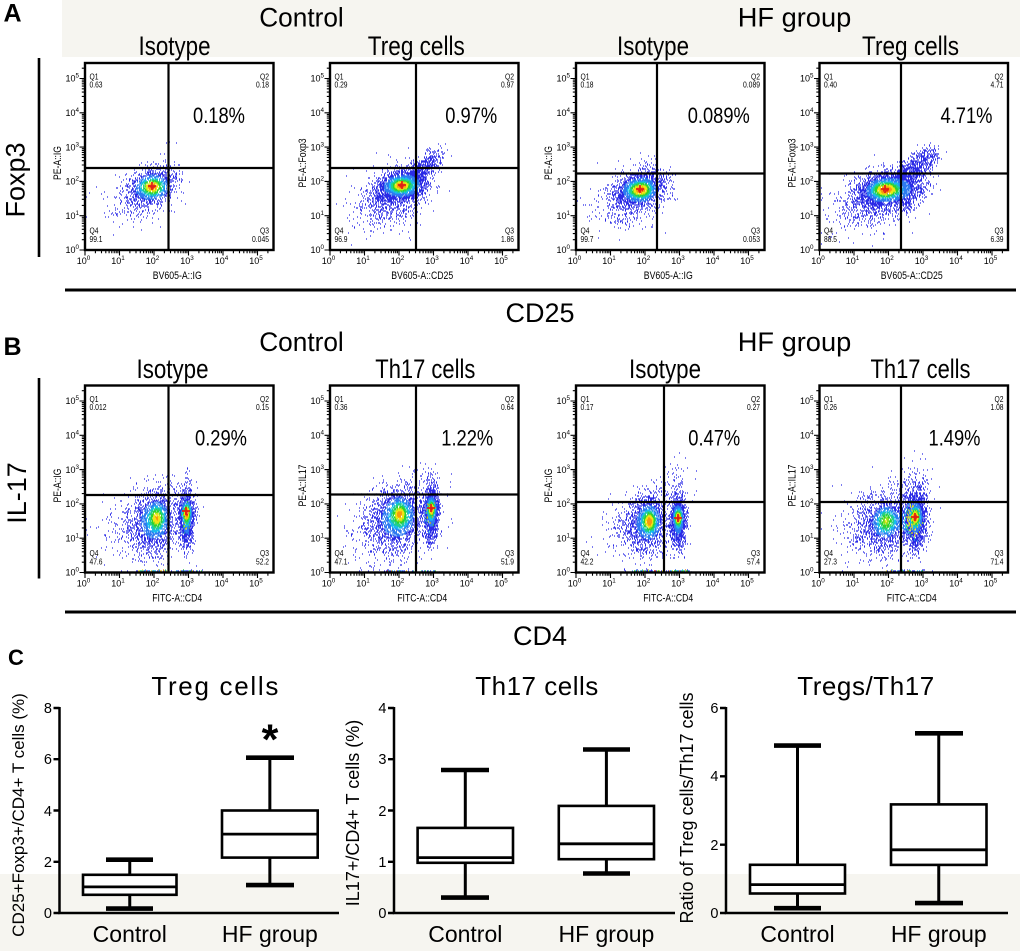  Describe the element at coordinates (714, 846) in the screenshot. I see `svg-text: 2` at that location.